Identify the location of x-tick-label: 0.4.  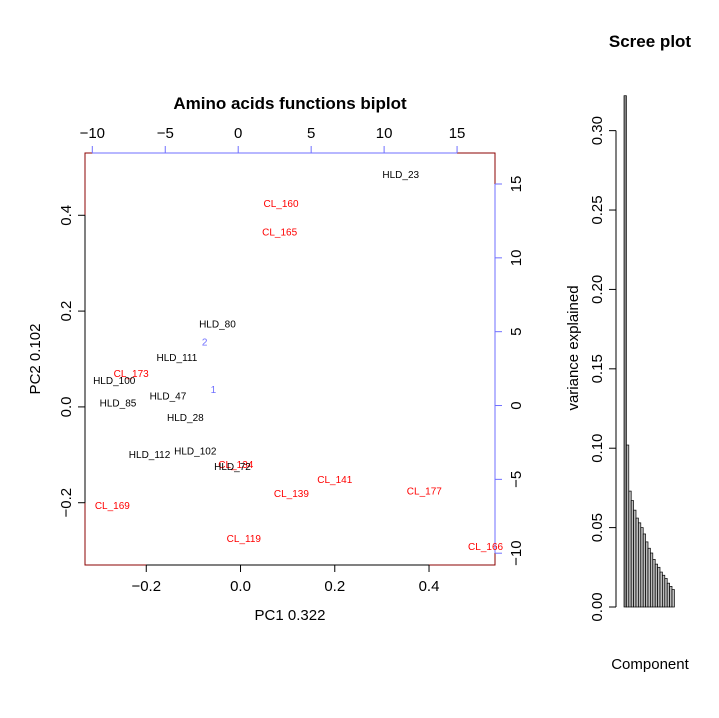
(429, 586).